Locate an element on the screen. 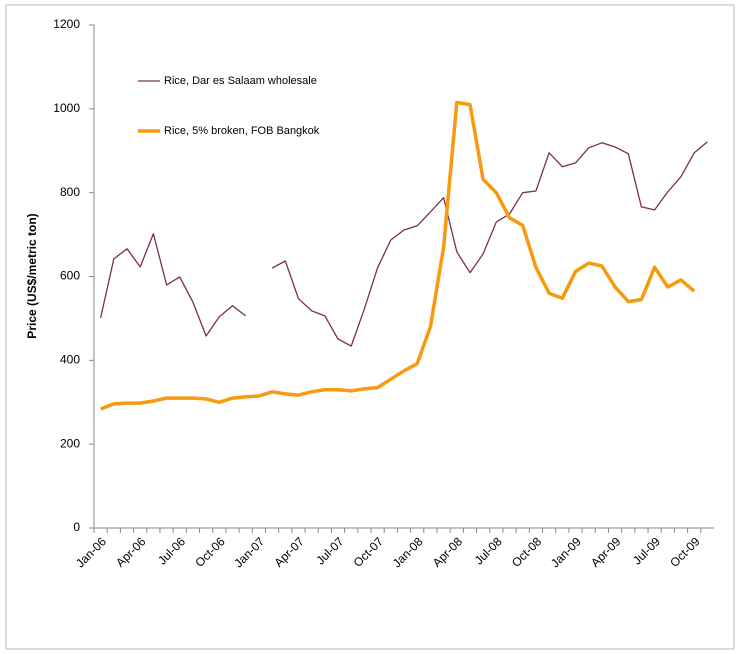 This screenshot has width=740, height=654. y-tick-label: 600 is located at coordinates (70, 276).